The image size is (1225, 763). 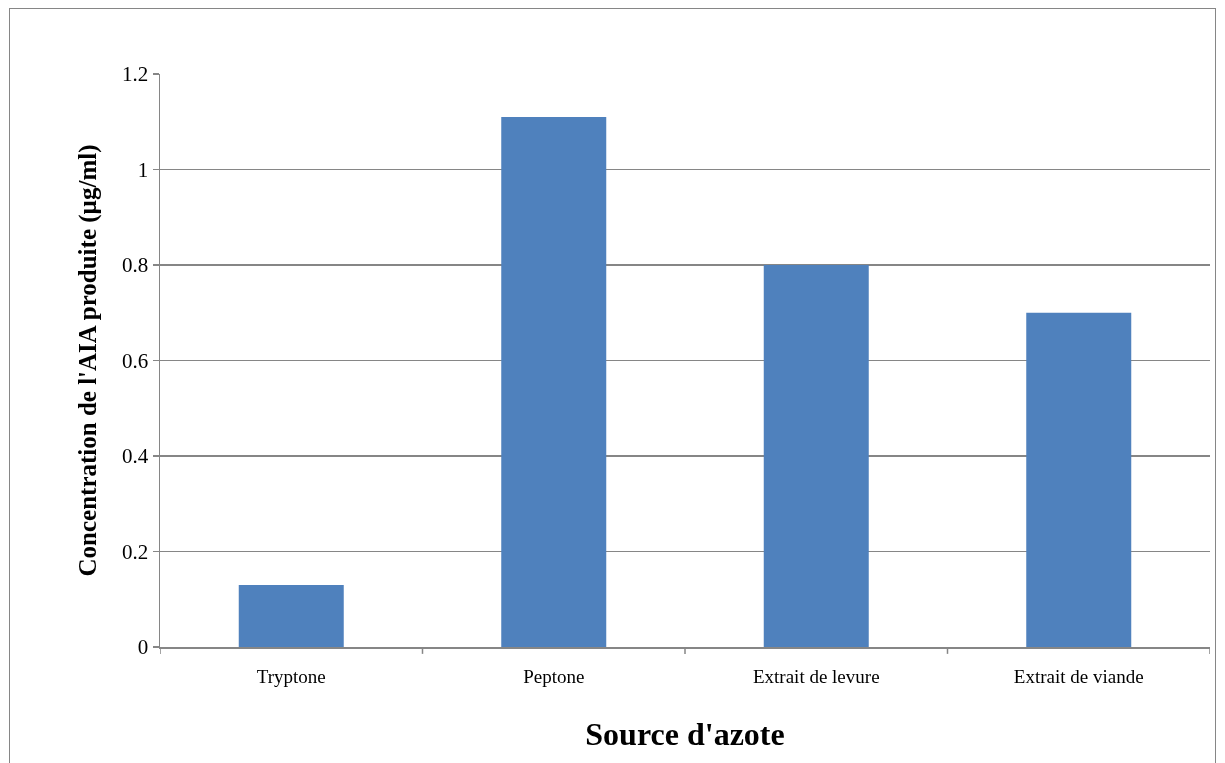 What do you see at coordinates (135, 74) in the screenshot?
I see `y-tick-label: 1.2` at bounding box center [135, 74].